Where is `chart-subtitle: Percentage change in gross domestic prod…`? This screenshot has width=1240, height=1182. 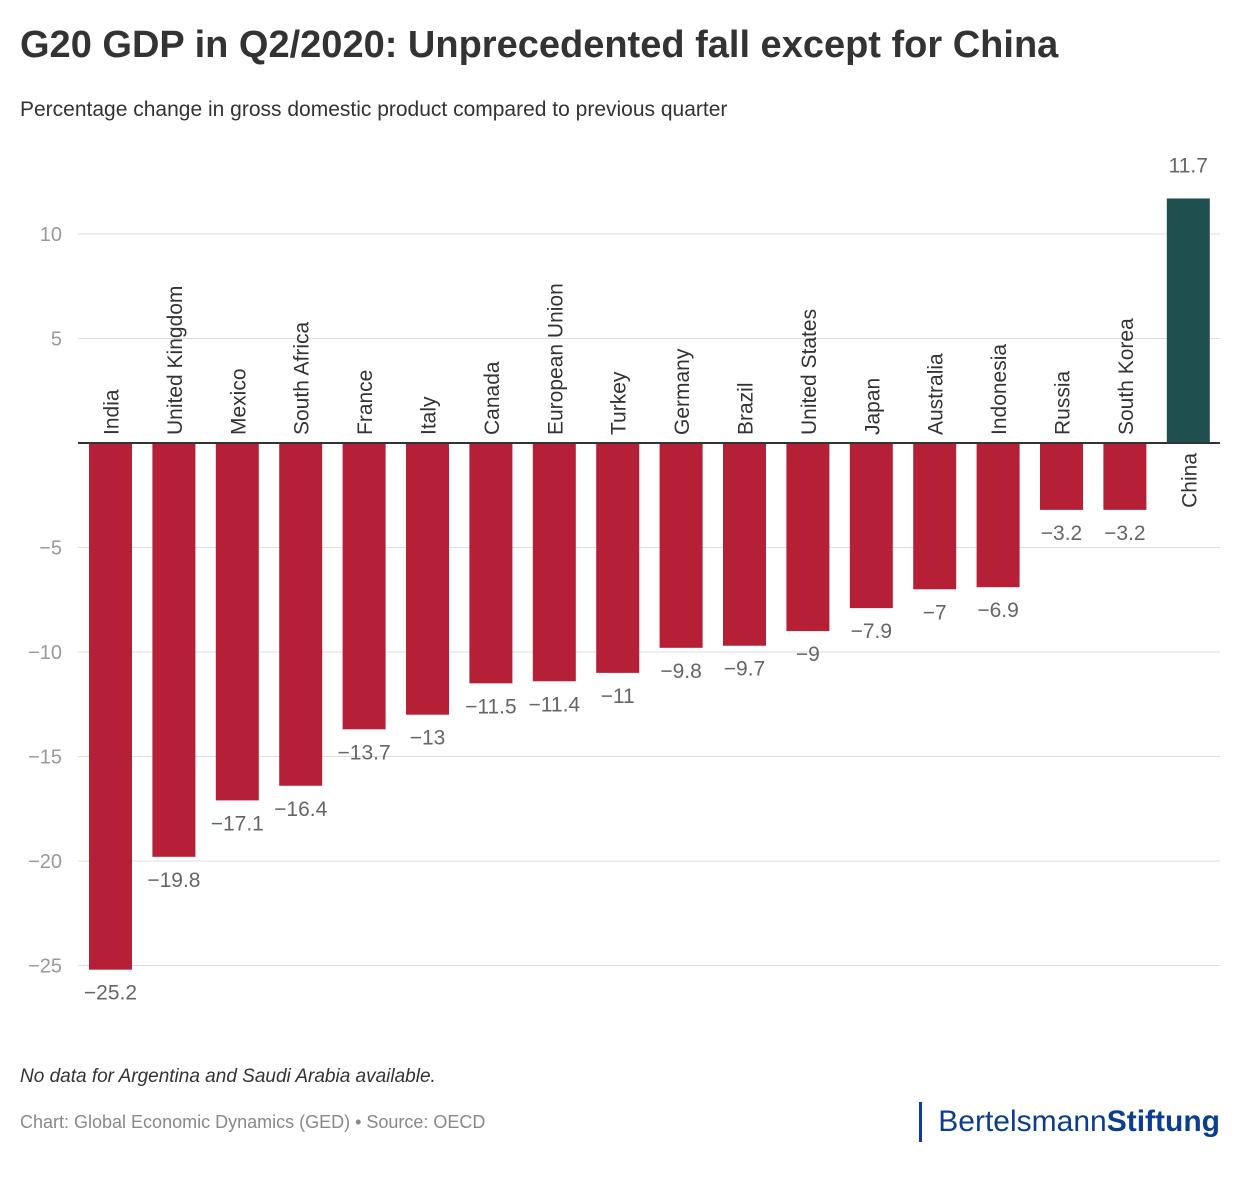
chart-subtitle: Percentage change in gross domestic prod… is located at coordinates (374, 109).